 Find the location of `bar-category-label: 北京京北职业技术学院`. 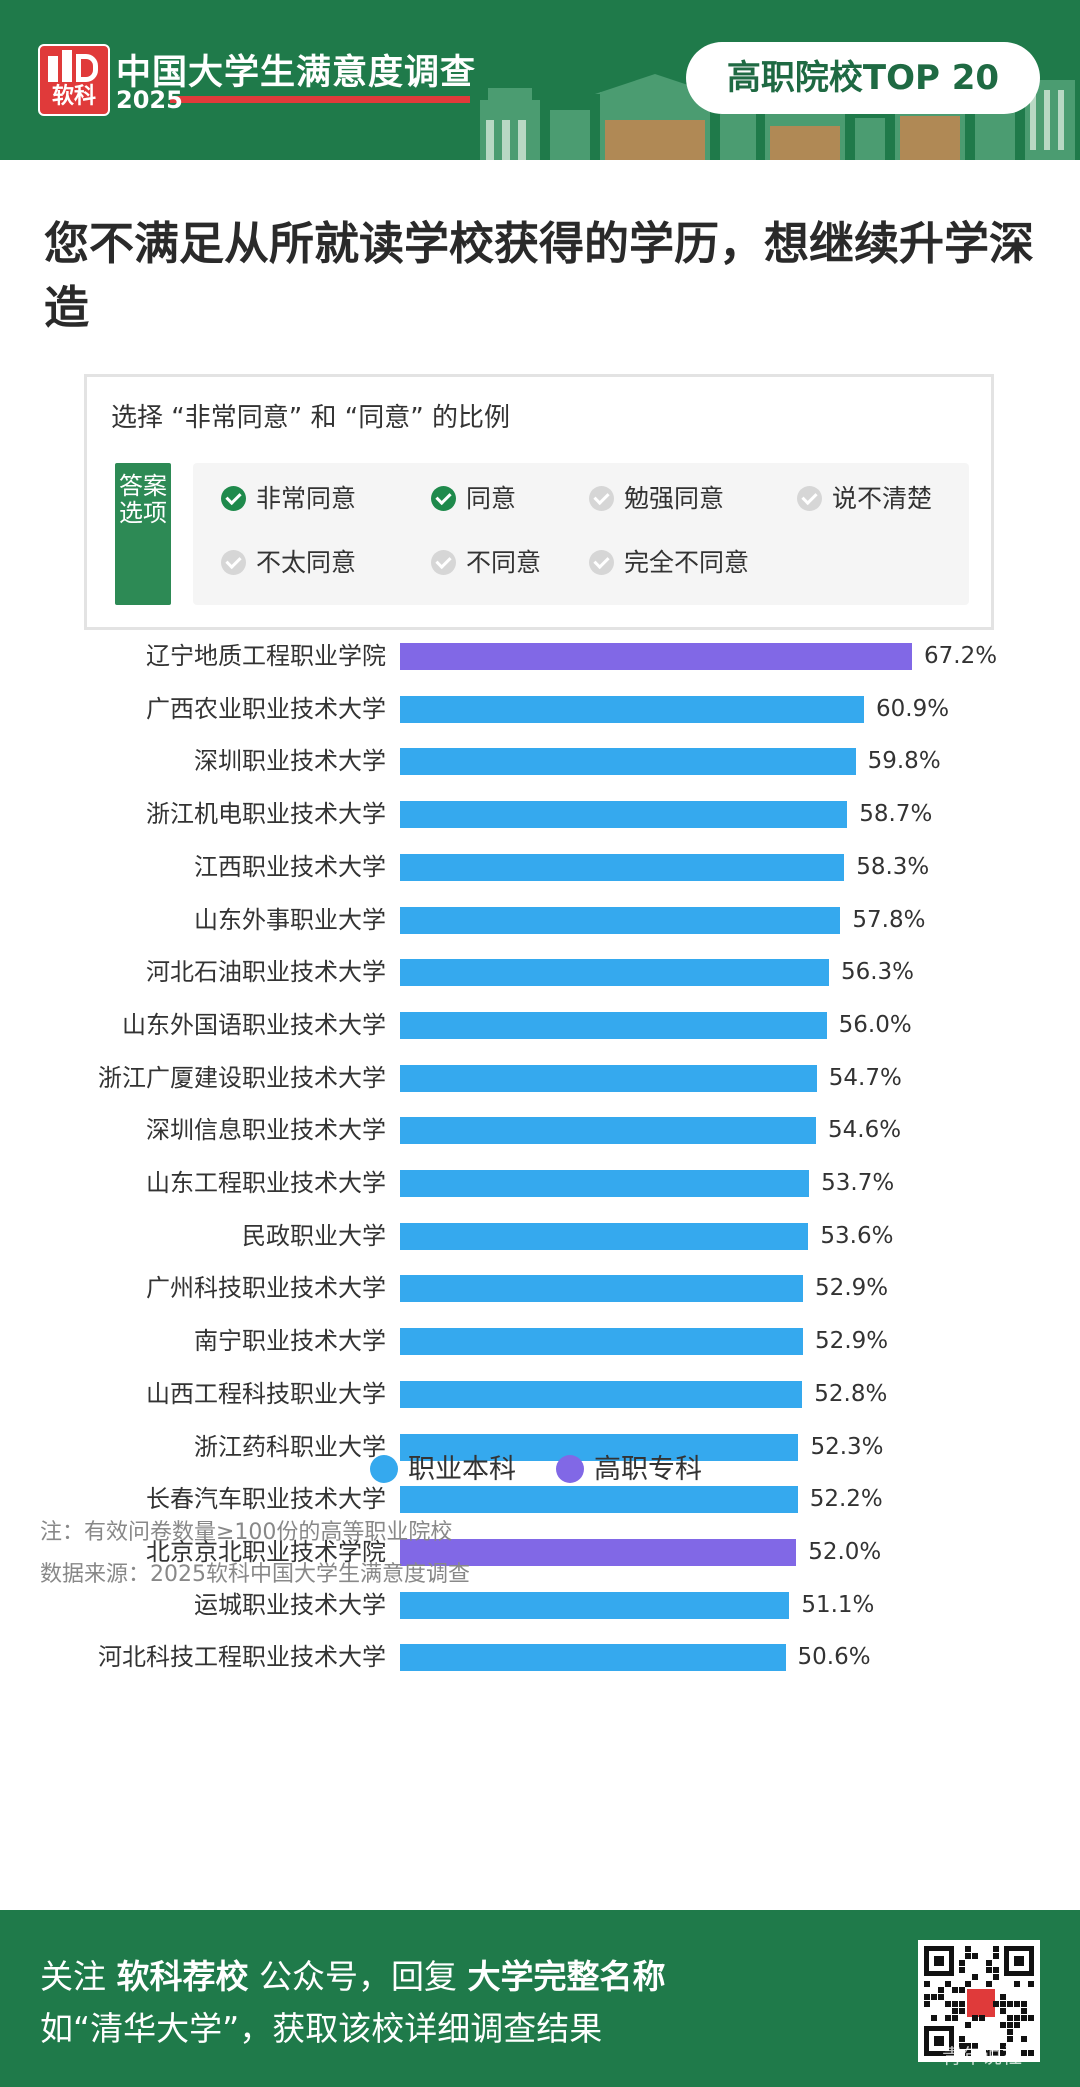

bar-category-label: 北京京北职业技术学院 is located at coordinates (266, 1551).